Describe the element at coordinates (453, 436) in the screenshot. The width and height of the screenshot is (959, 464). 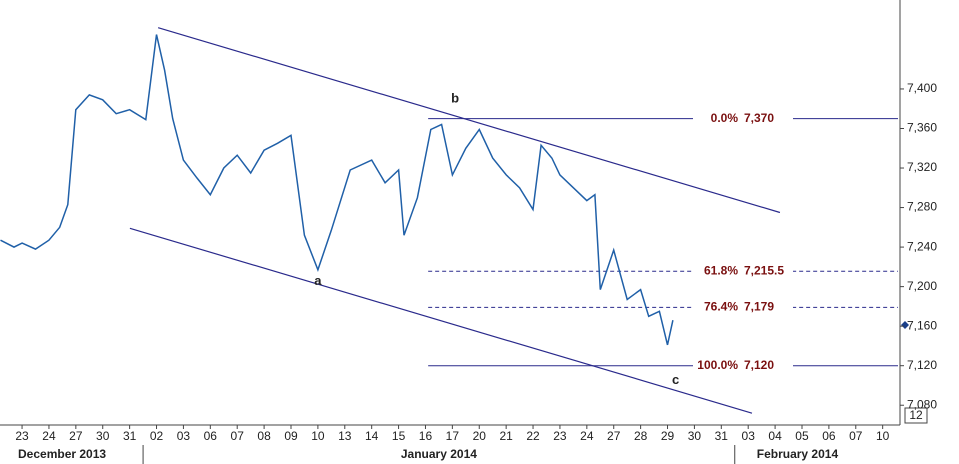
I see `x-tick-label: 17` at that location.